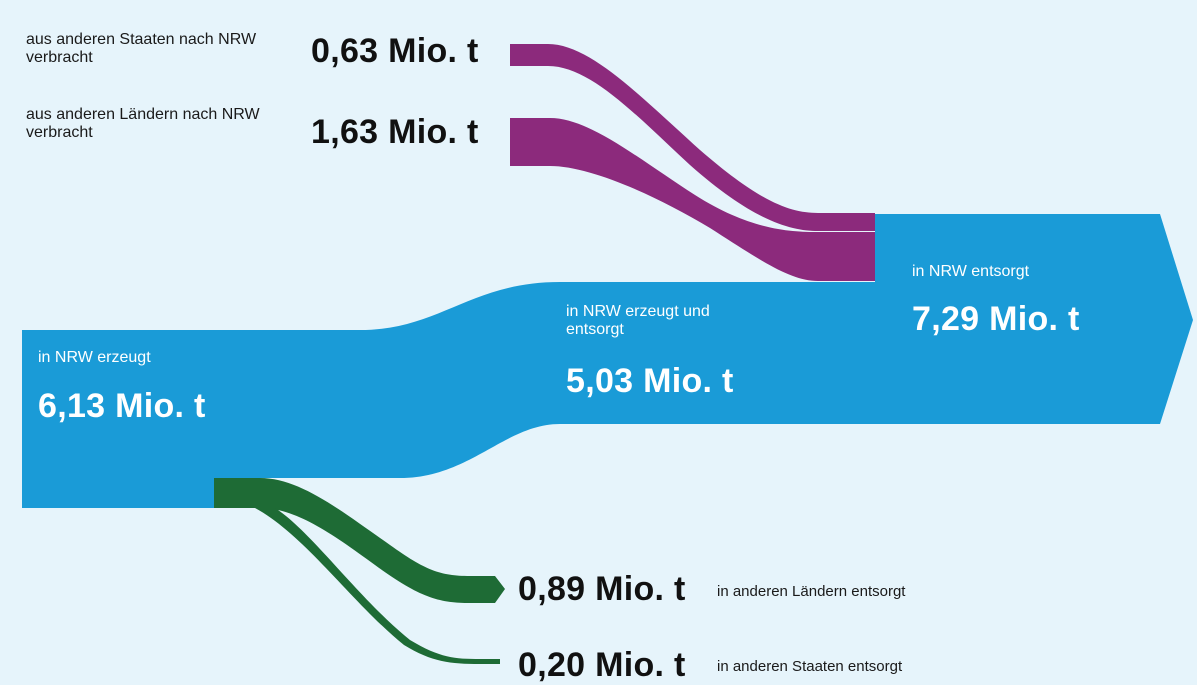  Describe the element at coordinates (395, 51) in the screenshot. I see `import-states-value: 0,63 Mio. t` at that location.